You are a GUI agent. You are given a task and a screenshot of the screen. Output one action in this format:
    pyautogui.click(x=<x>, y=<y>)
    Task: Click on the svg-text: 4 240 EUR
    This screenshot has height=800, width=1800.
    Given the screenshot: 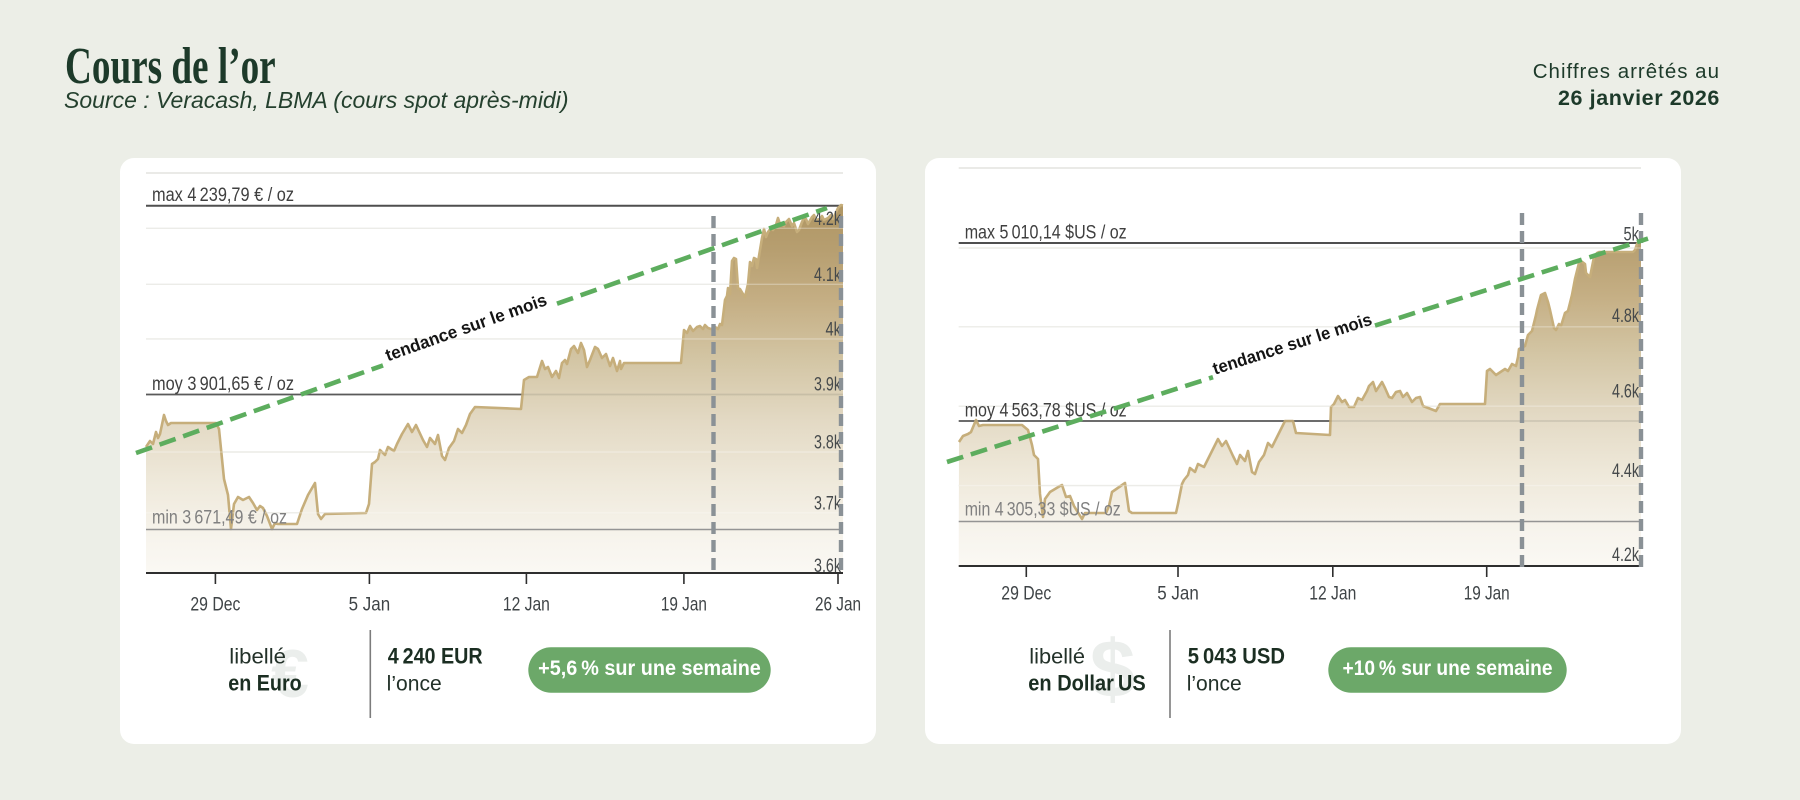 What is the action you would take?
    pyautogui.click(x=435, y=655)
    